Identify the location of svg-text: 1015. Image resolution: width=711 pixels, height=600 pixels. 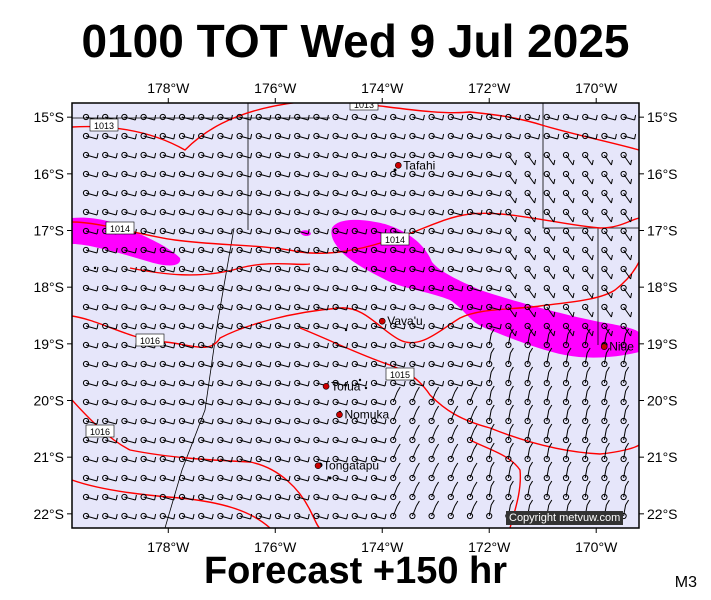
(400, 375).